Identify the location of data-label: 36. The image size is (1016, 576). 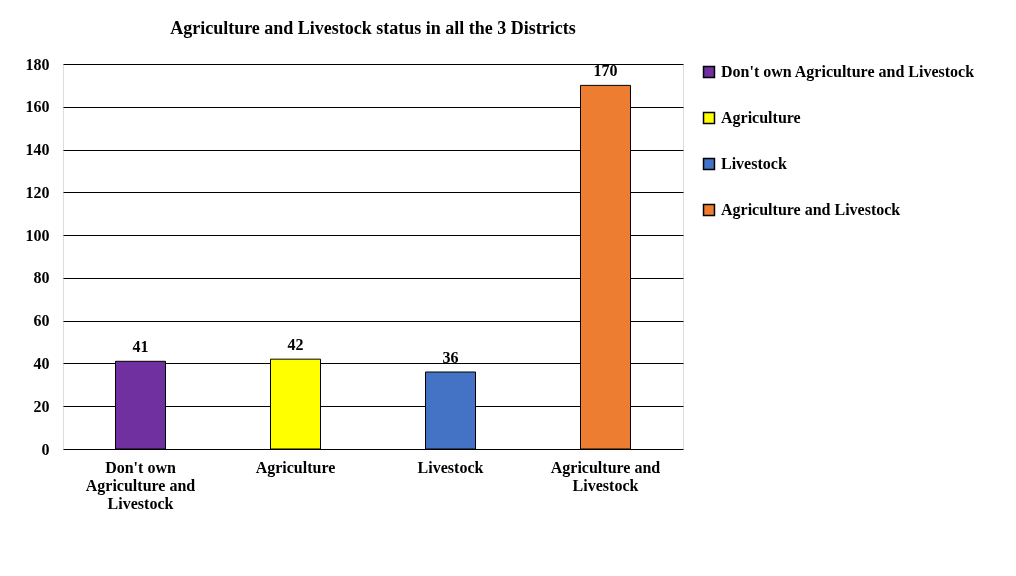
(450, 357).